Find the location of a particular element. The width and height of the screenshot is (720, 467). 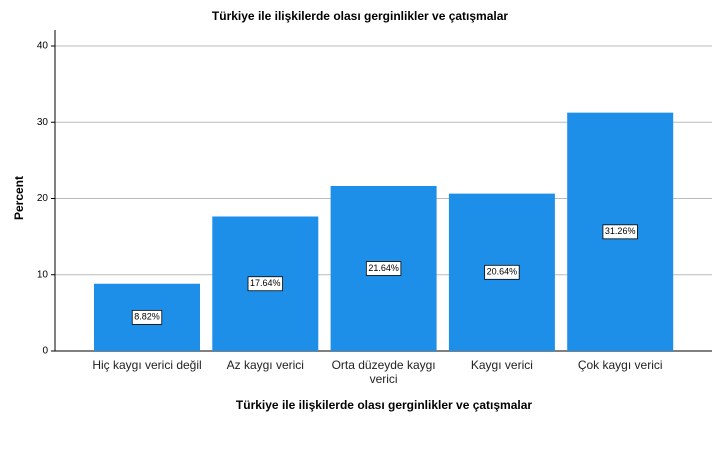

x-tick-label: Hiç kaygı verici değil is located at coordinates (147, 365).